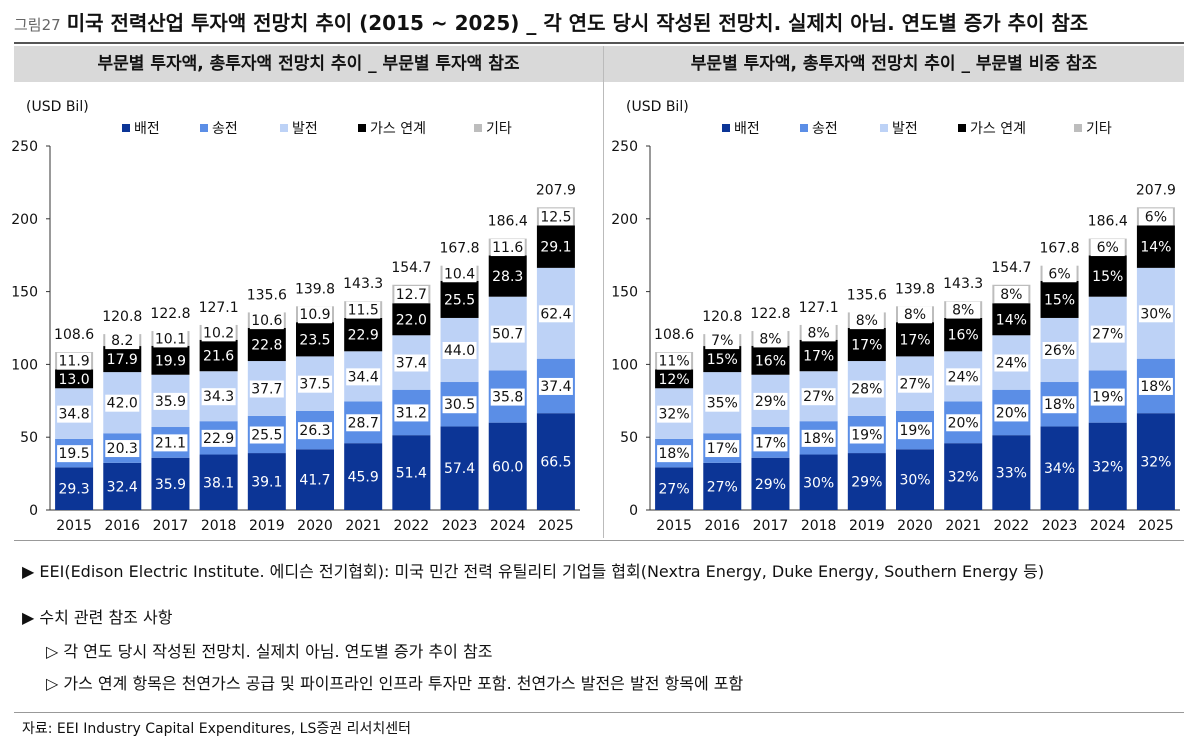  Describe the element at coordinates (867, 295) in the screenshot. I see `total-label: 135.6` at that location.